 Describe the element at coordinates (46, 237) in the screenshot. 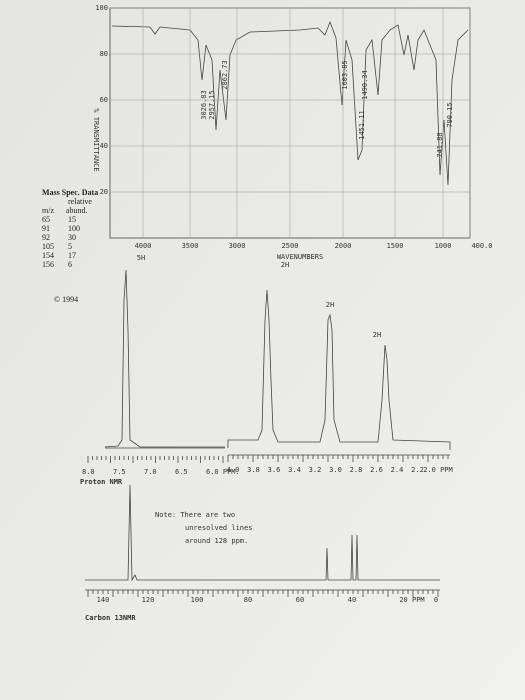

I see `ms-cell: 92` at that location.